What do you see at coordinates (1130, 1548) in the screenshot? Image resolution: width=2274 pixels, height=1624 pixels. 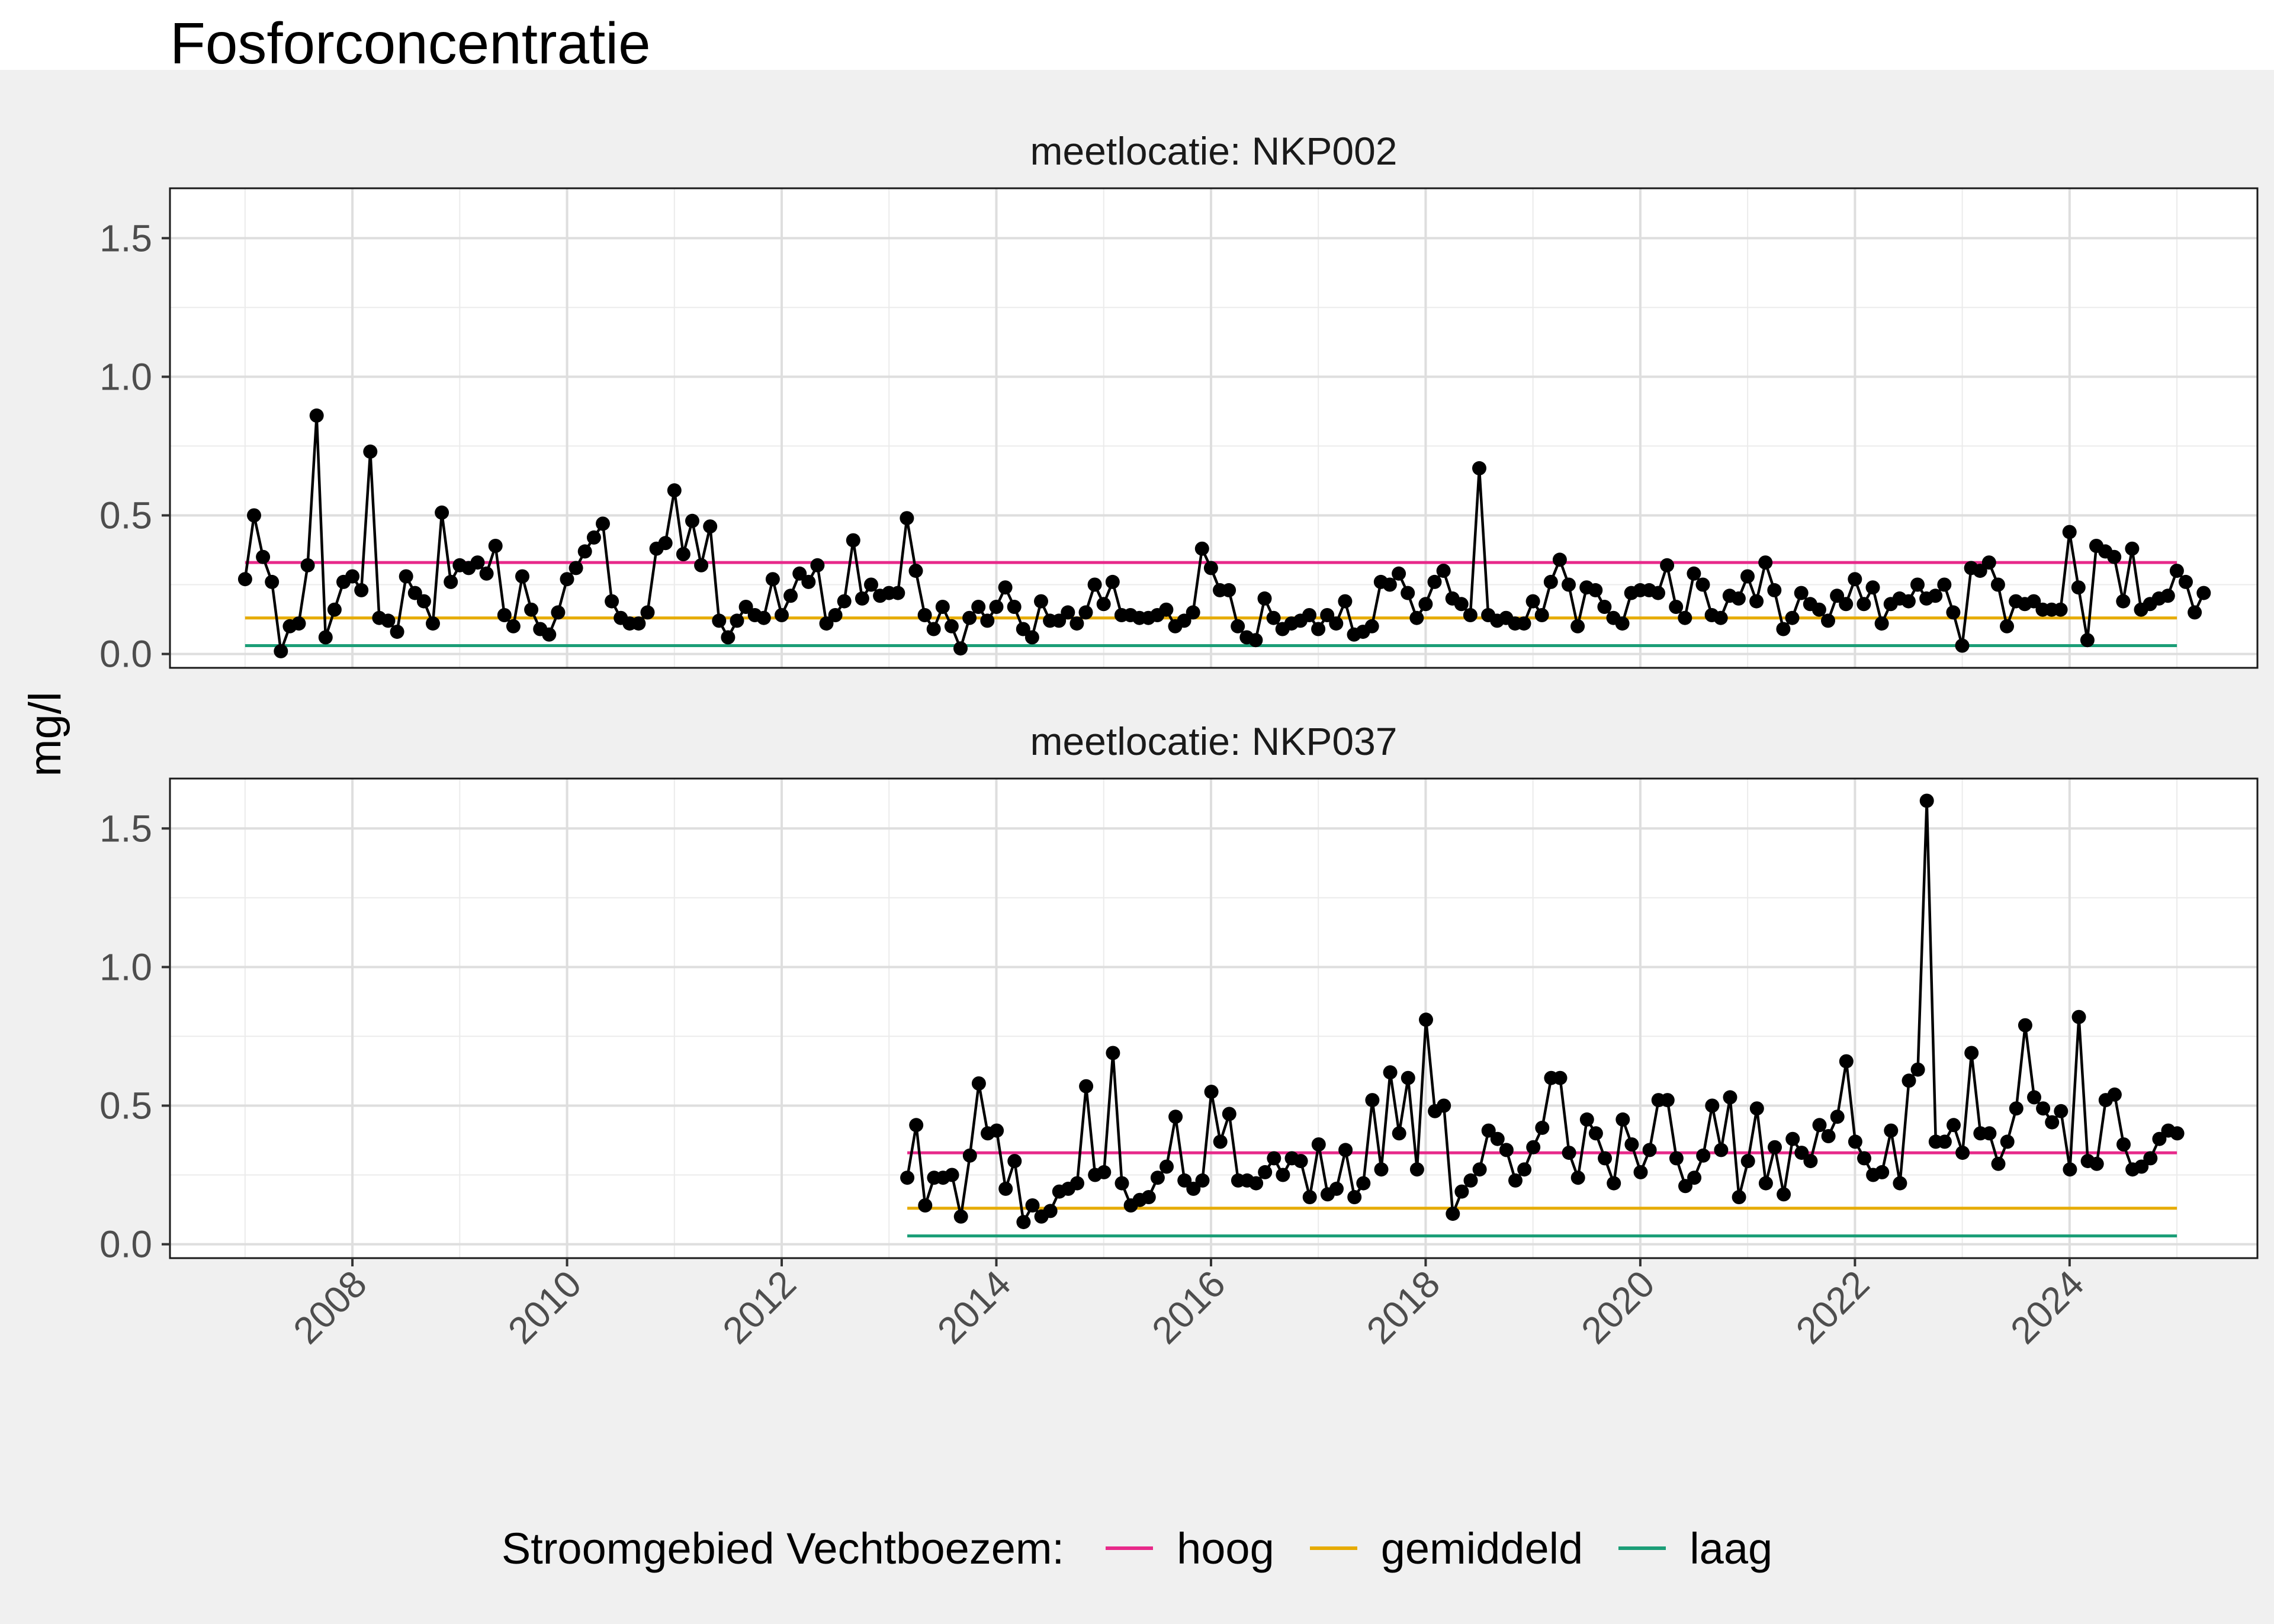 I see `legend-swatch-hoog` at bounding box center [1130, 1548].